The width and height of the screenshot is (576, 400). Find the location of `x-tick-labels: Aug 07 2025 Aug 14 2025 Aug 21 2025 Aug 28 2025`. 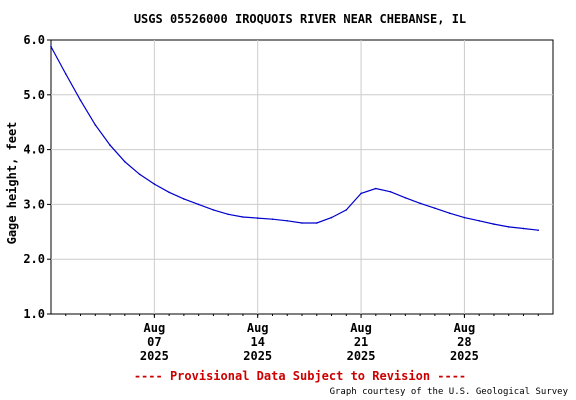

x-tick-labels: Aug 07 2025 Aug 14 2025 Aug 21 2025 Aug 28 2025 is located at coordinates (309, 342).